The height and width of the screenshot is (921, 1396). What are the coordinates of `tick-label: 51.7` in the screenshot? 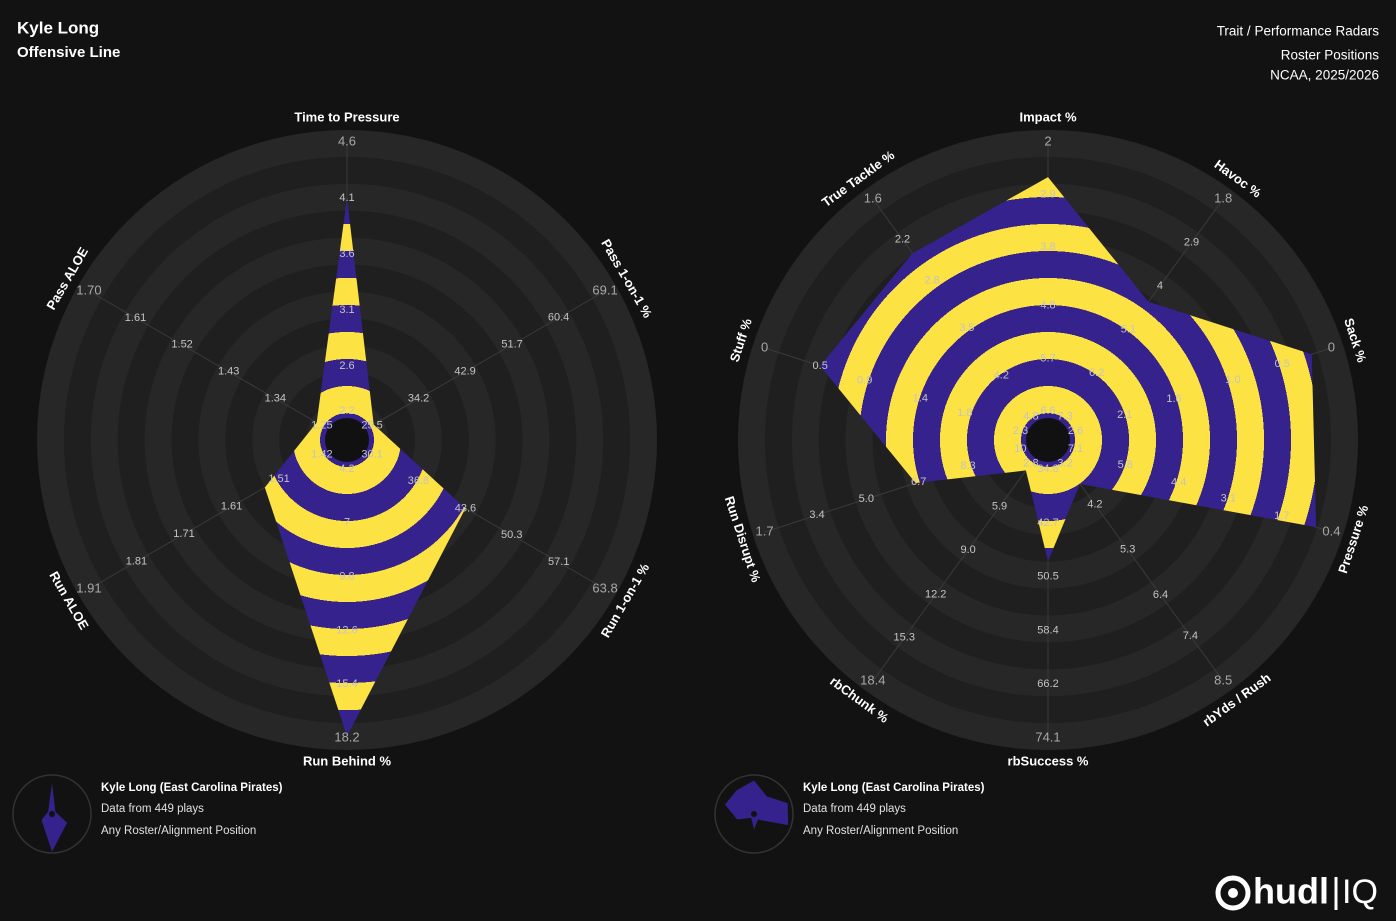 It's located at (511, 345).